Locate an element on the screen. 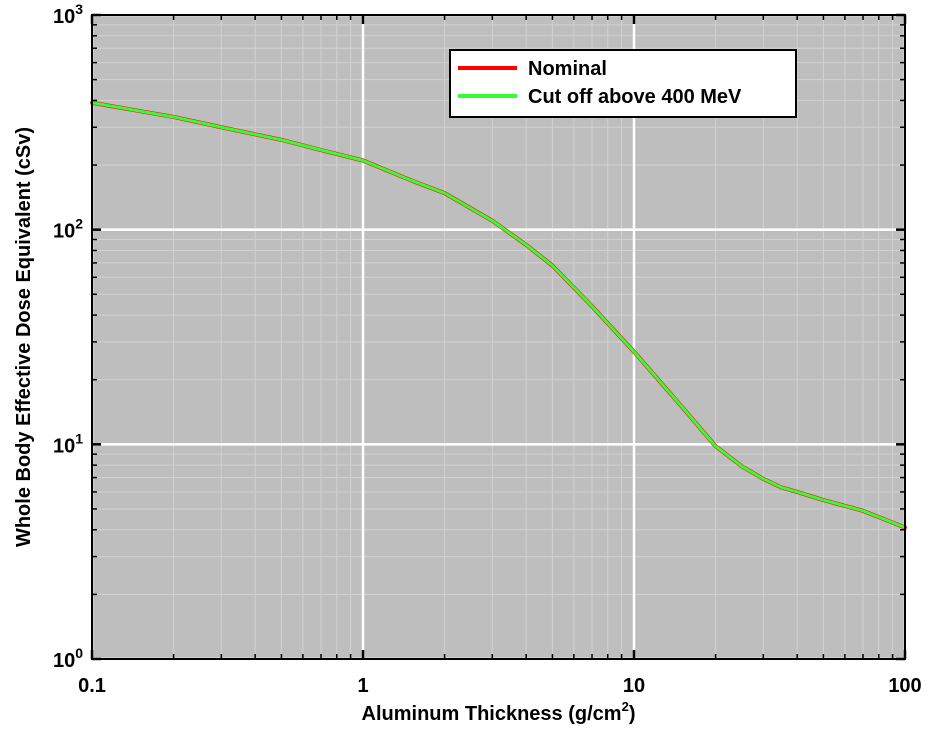  x-axis-label: Aluminum Thickness (g/cm2) is located at coordinates (499, 712).